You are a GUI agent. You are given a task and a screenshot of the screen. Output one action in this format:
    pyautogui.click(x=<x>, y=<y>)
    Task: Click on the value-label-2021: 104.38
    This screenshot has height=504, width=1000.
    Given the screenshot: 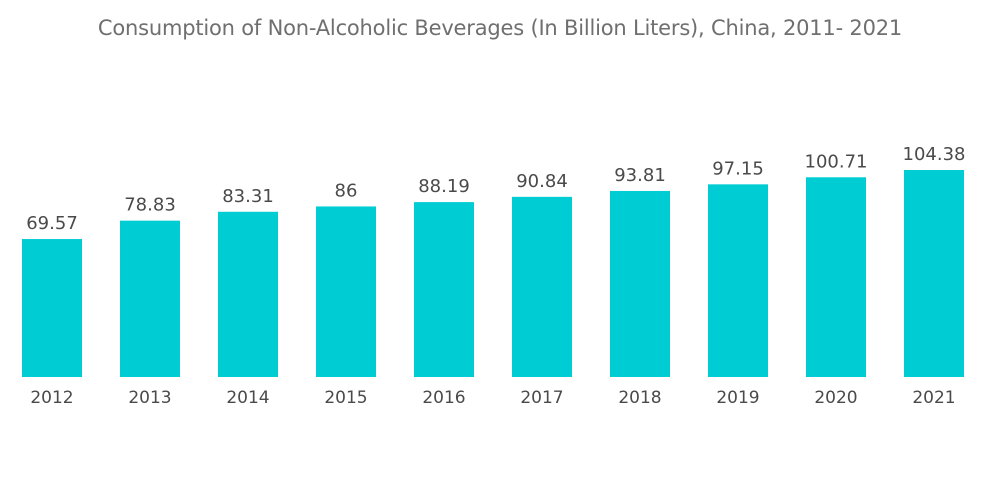 What is the action you would take?
    pyautogui.click(x=934, y=154)
    